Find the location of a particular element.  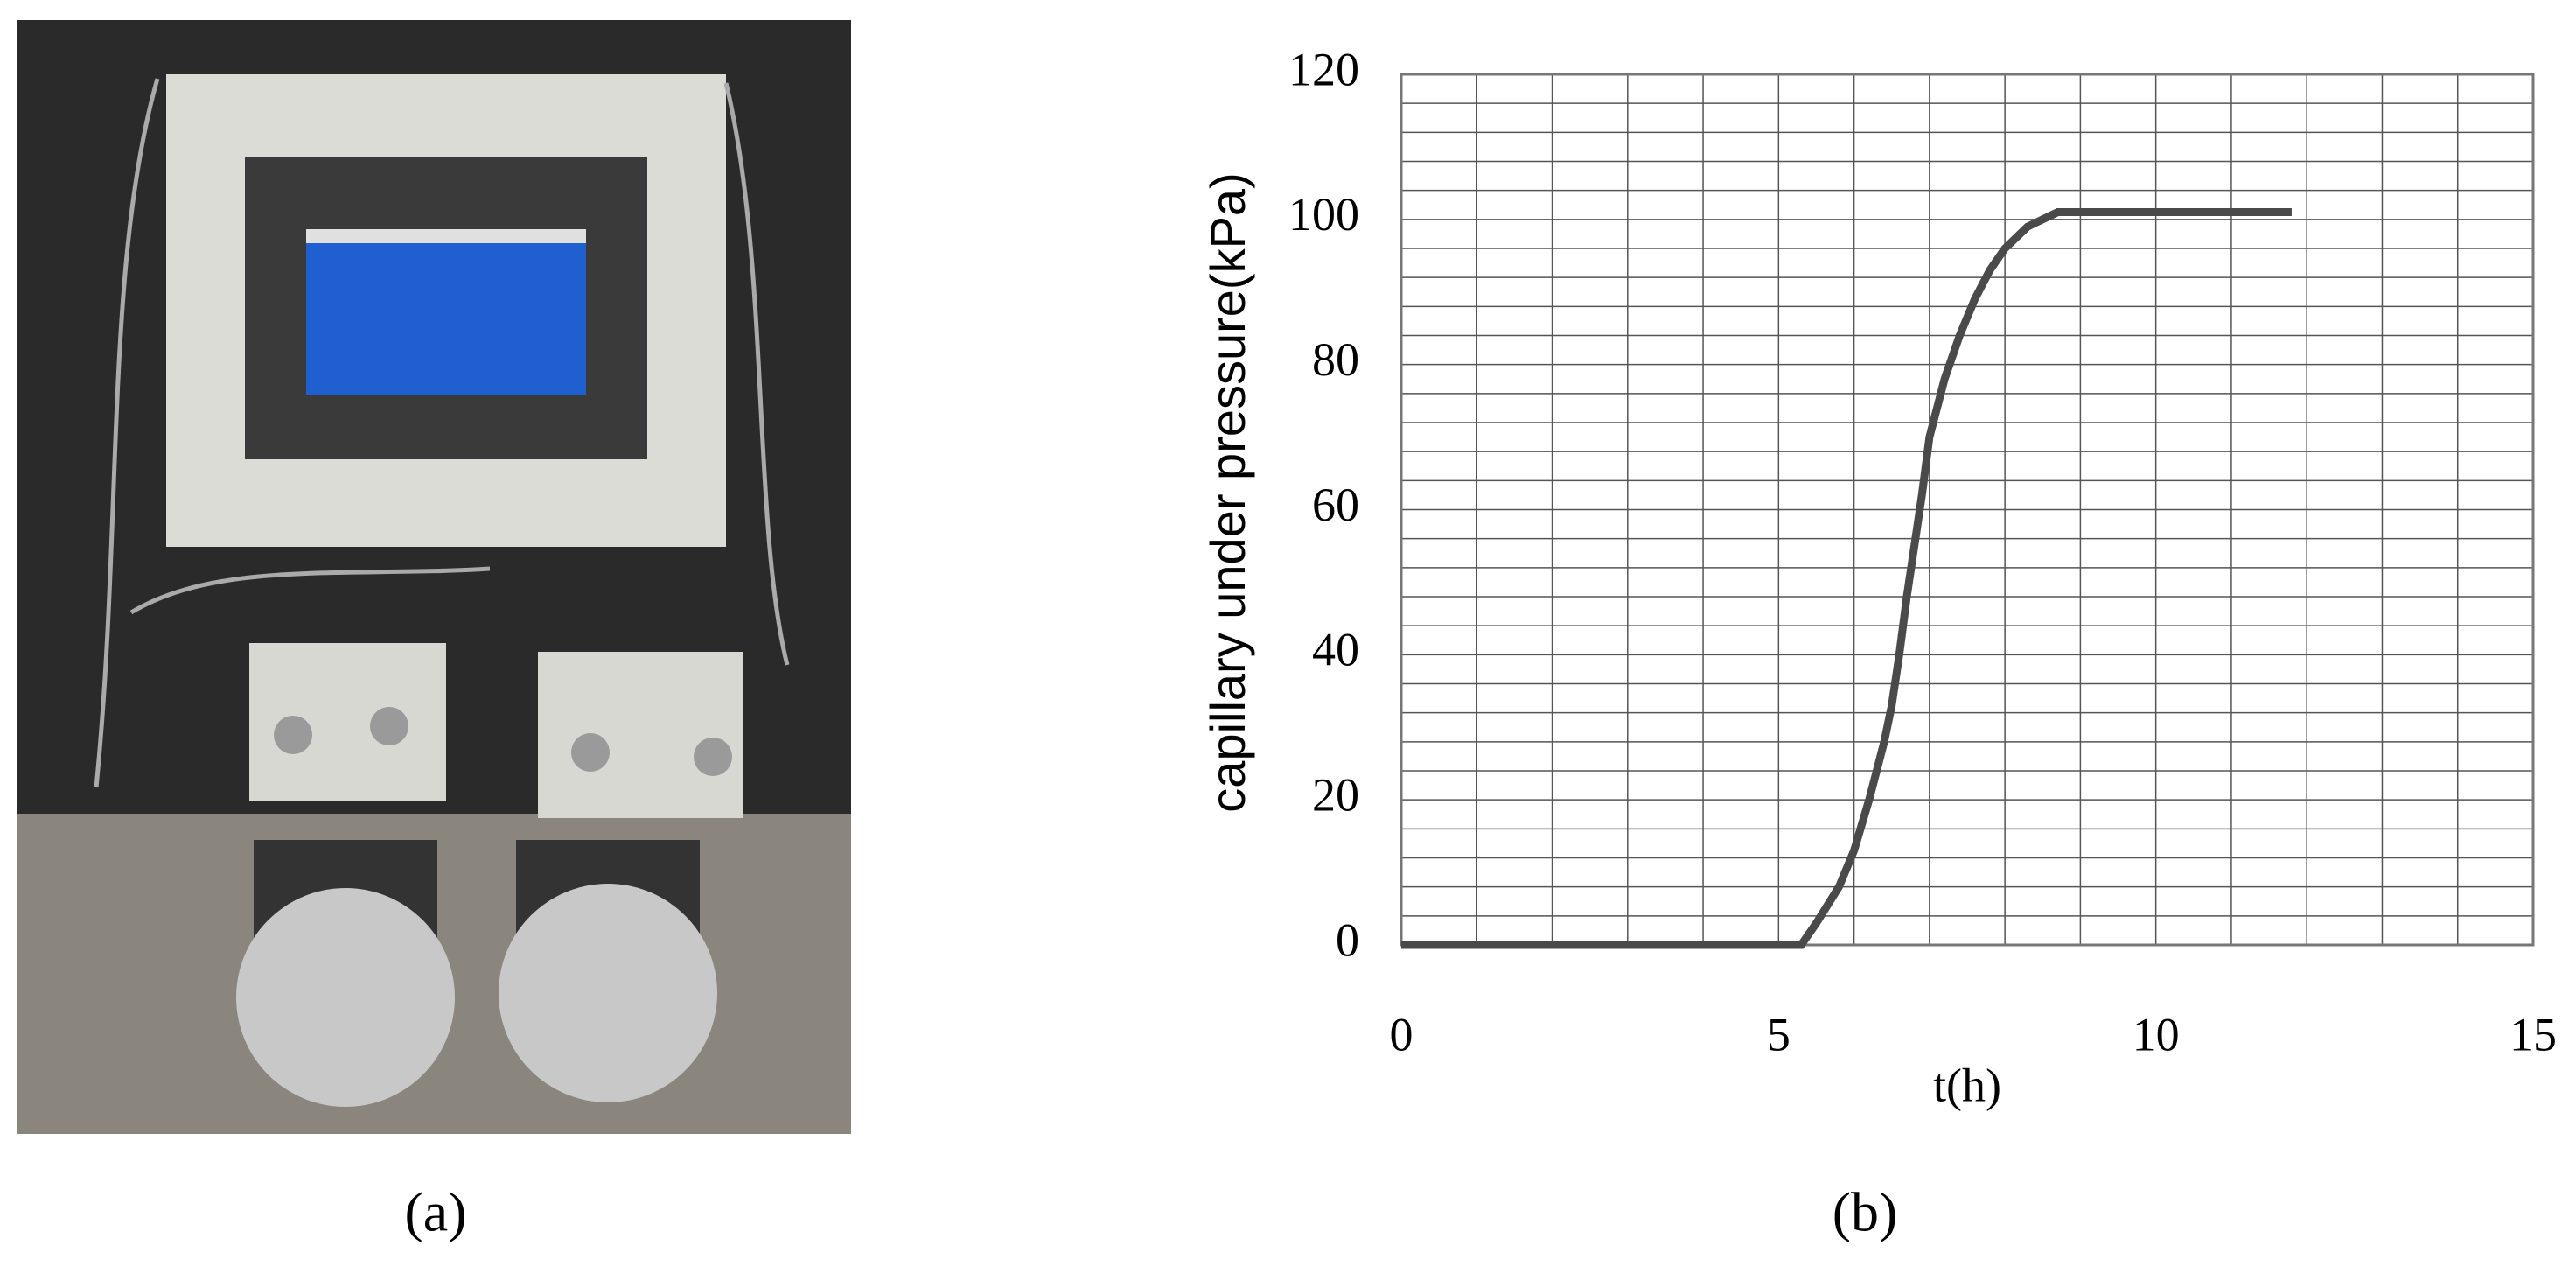

x-tick-label: 5 is located at coordinates (1779, 1034).